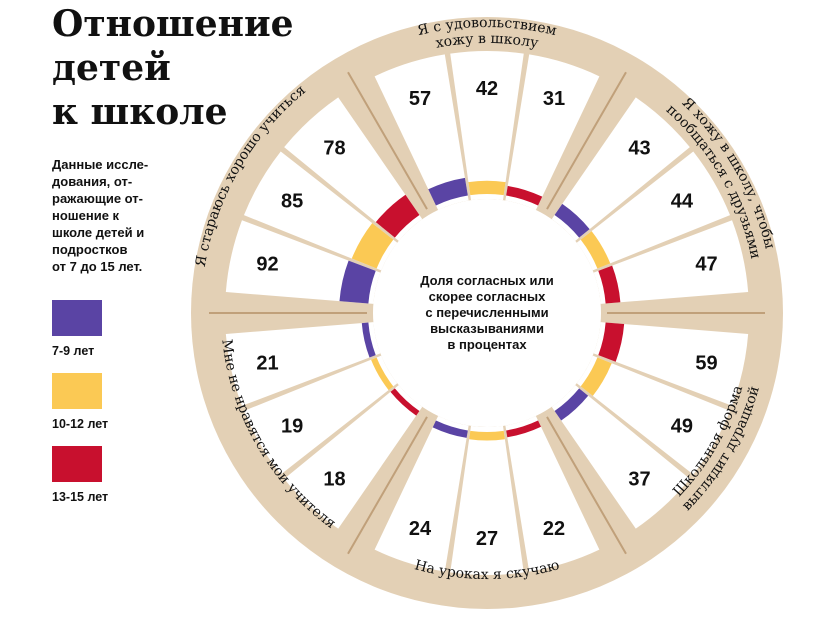 Image resolution: width=816 pixels, height=624 pixels. I want to click on legend-item-10-12: 10-12 лет, so click(92, 402).